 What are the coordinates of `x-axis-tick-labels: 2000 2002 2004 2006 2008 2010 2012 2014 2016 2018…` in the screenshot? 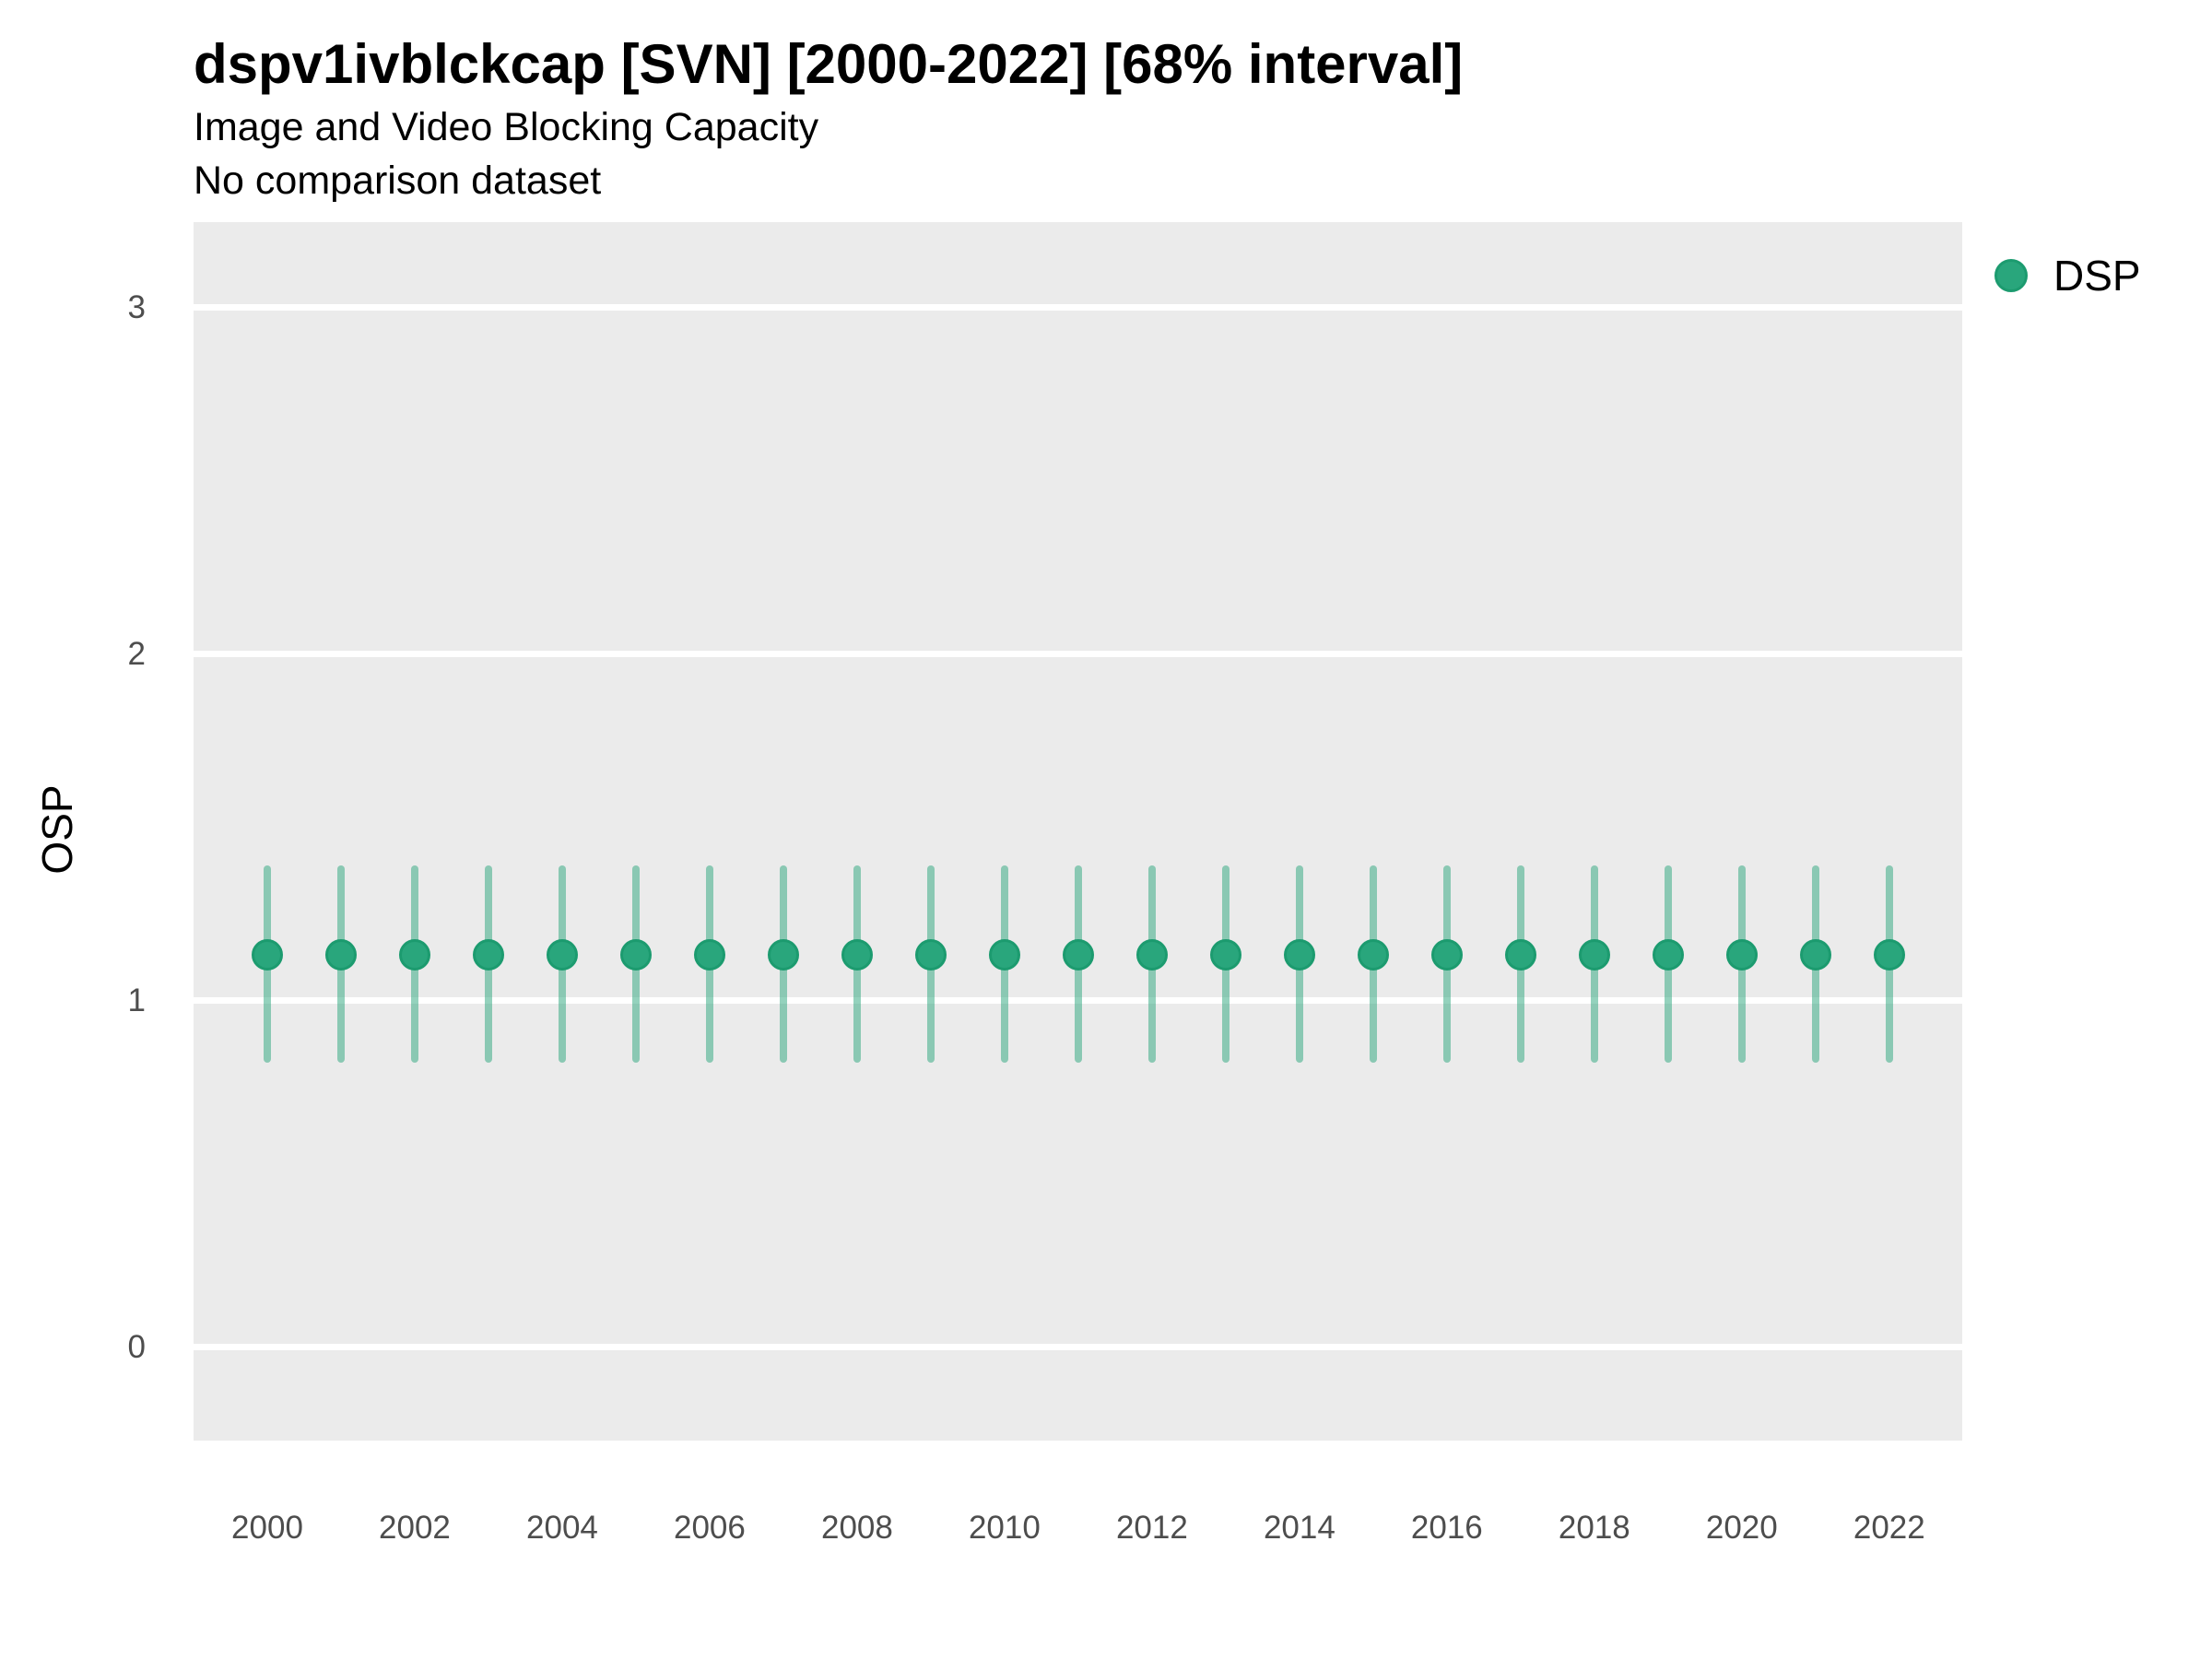 It's located at (1078, 1535).